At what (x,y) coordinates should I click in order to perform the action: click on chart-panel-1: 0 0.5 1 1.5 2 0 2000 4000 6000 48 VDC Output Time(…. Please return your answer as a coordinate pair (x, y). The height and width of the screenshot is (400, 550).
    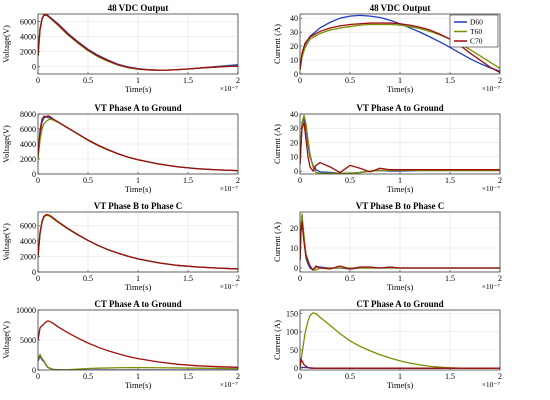
    Looking at the image, I should click on (120, 48).